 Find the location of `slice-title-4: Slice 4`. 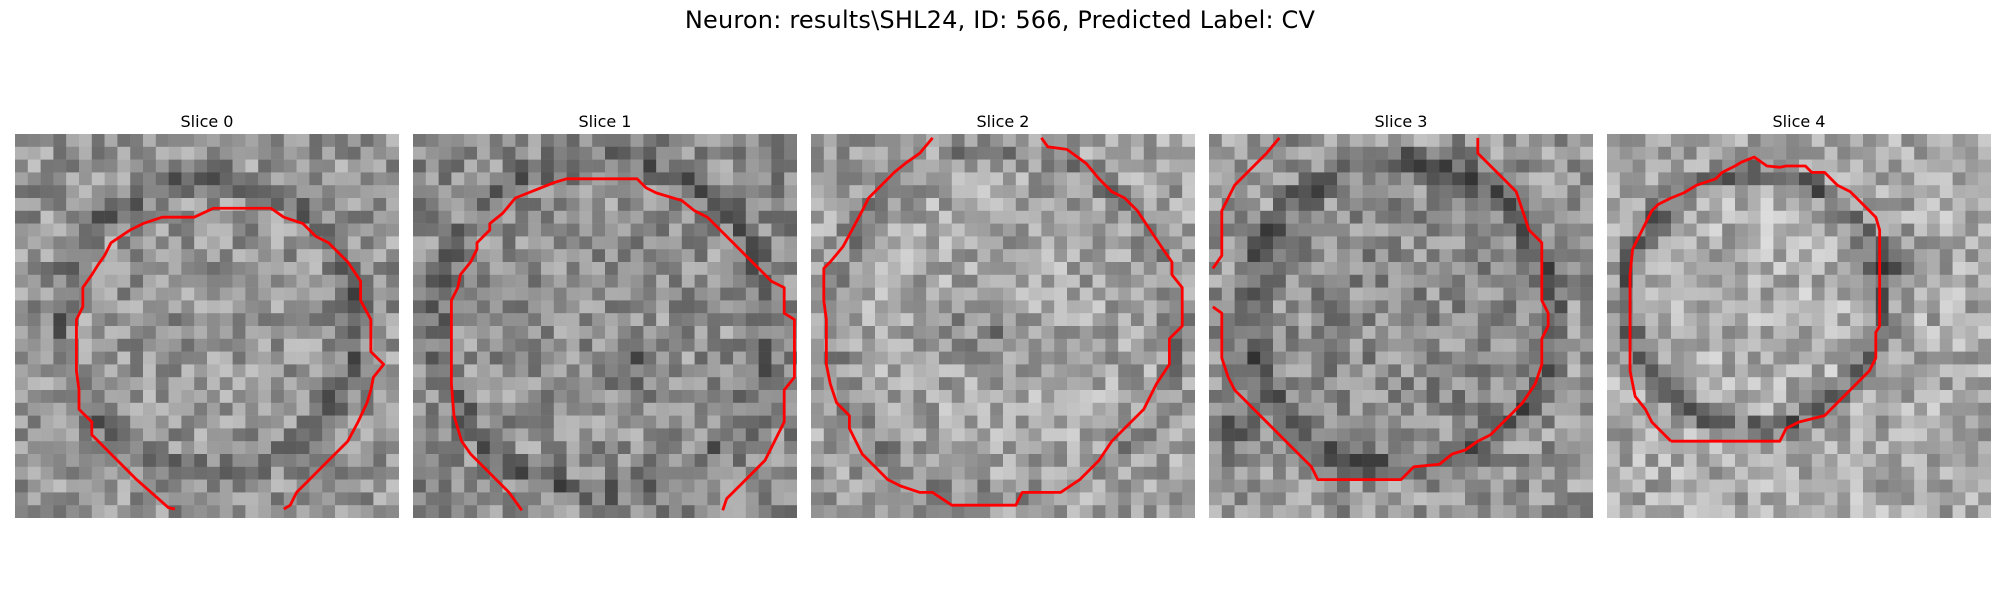

slice-title-4: Slice 4 is located at coordinates (1799, 121).